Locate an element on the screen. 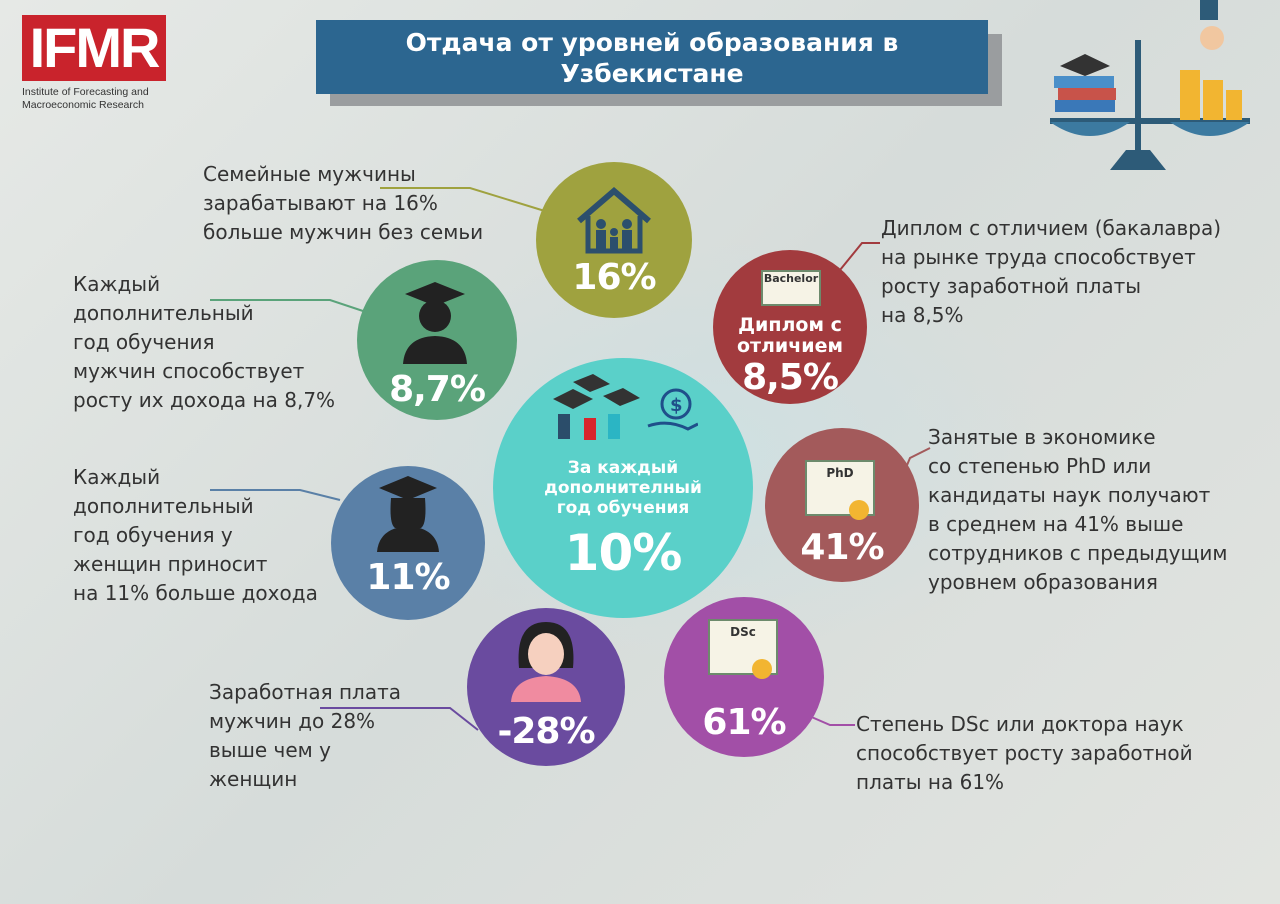 The image size is (1280, 904). value-family-men: 16% is located at coordinates (614, 277).